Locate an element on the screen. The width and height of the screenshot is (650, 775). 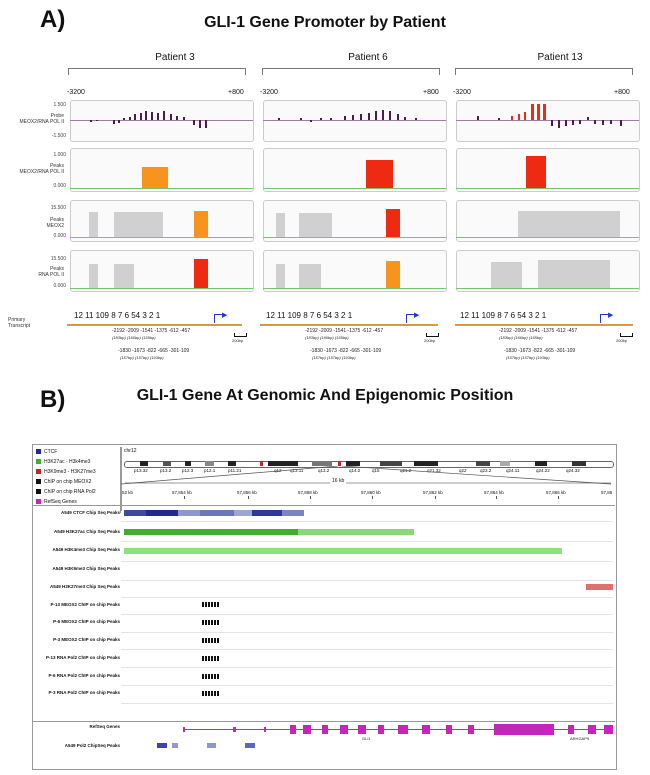
track-label-p6-pol2: P-6 RNA Pol2 ChIP on chip Peaks is located at coordinates (84, 675).